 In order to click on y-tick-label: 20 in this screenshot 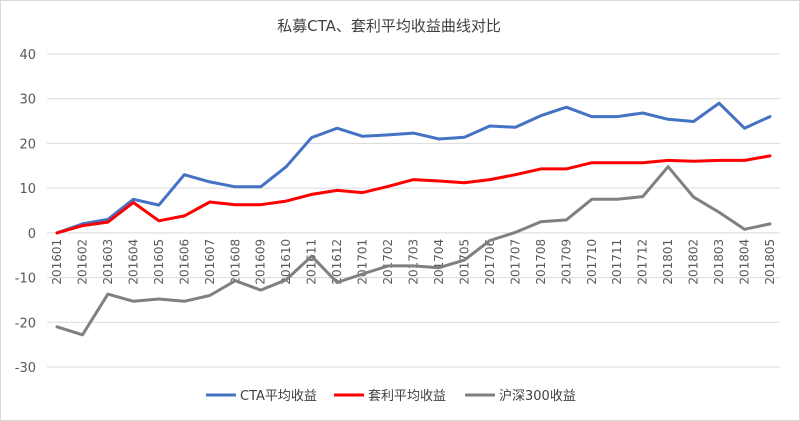, I will do `click(27, 144)`.